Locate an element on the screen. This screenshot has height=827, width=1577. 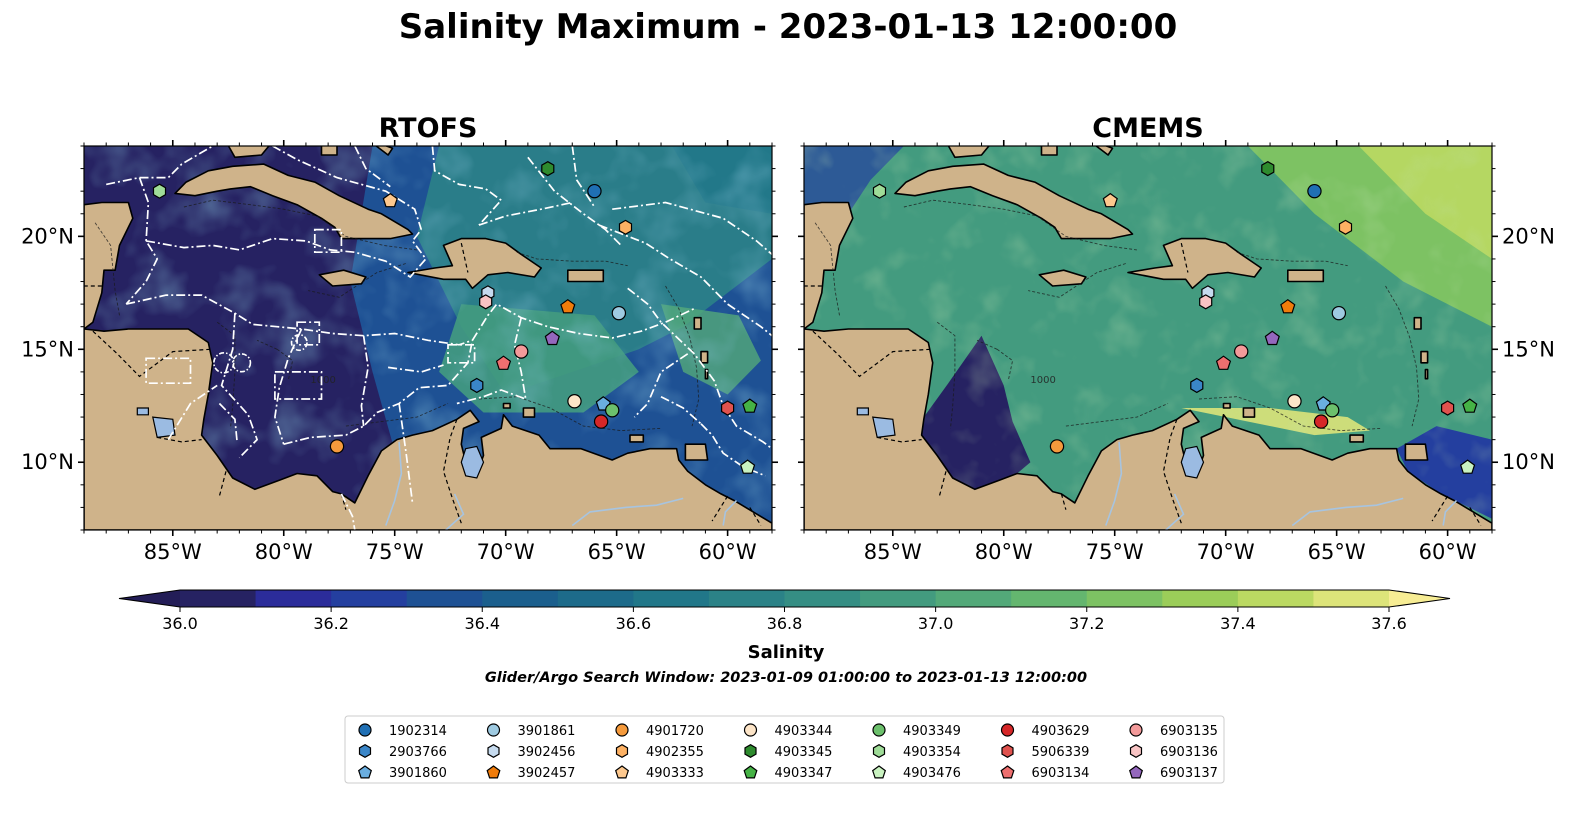
legend-item: 6903137 is located at coordinates (1173, 773).